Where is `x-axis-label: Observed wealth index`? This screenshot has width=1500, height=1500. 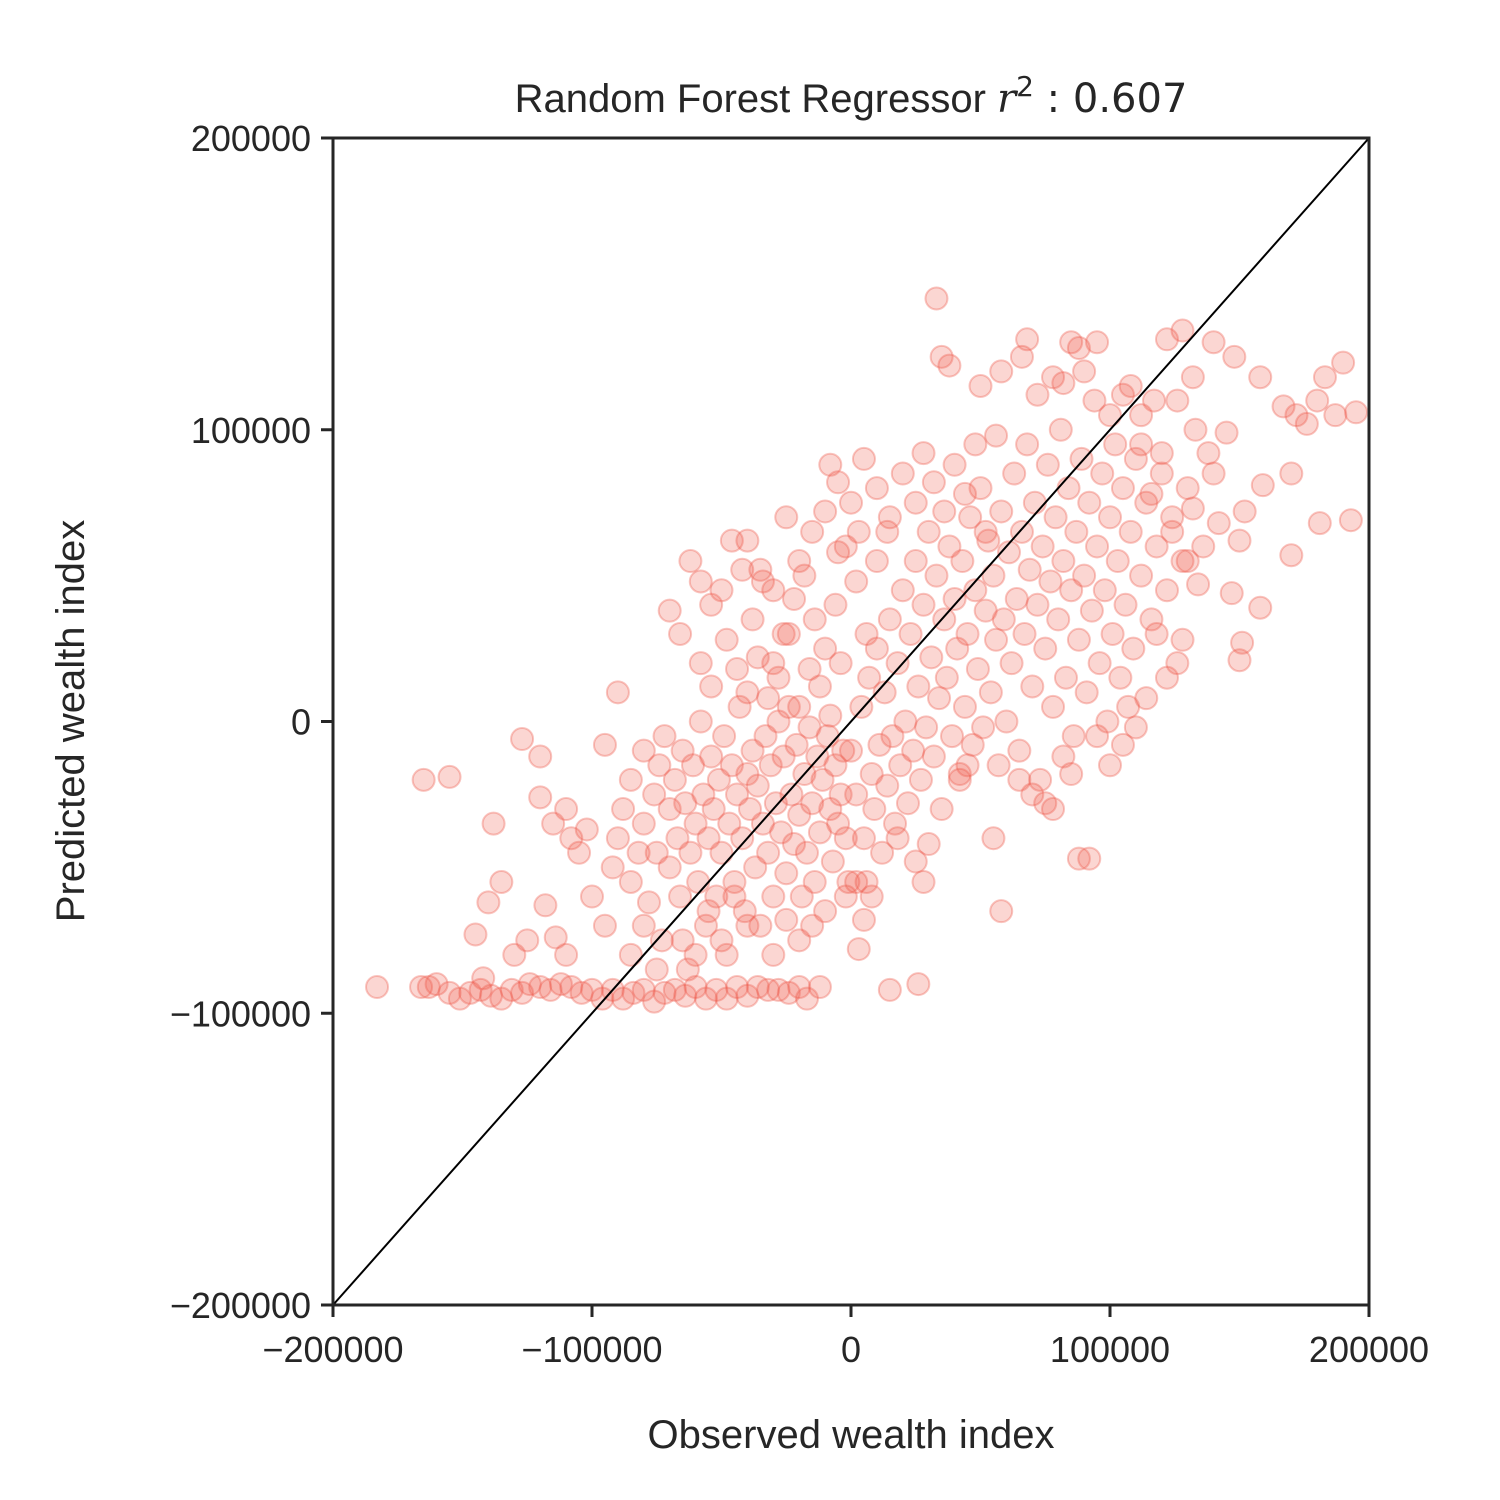 x-axis-label: Observed wealth index is located at coordinates (851, 1435).